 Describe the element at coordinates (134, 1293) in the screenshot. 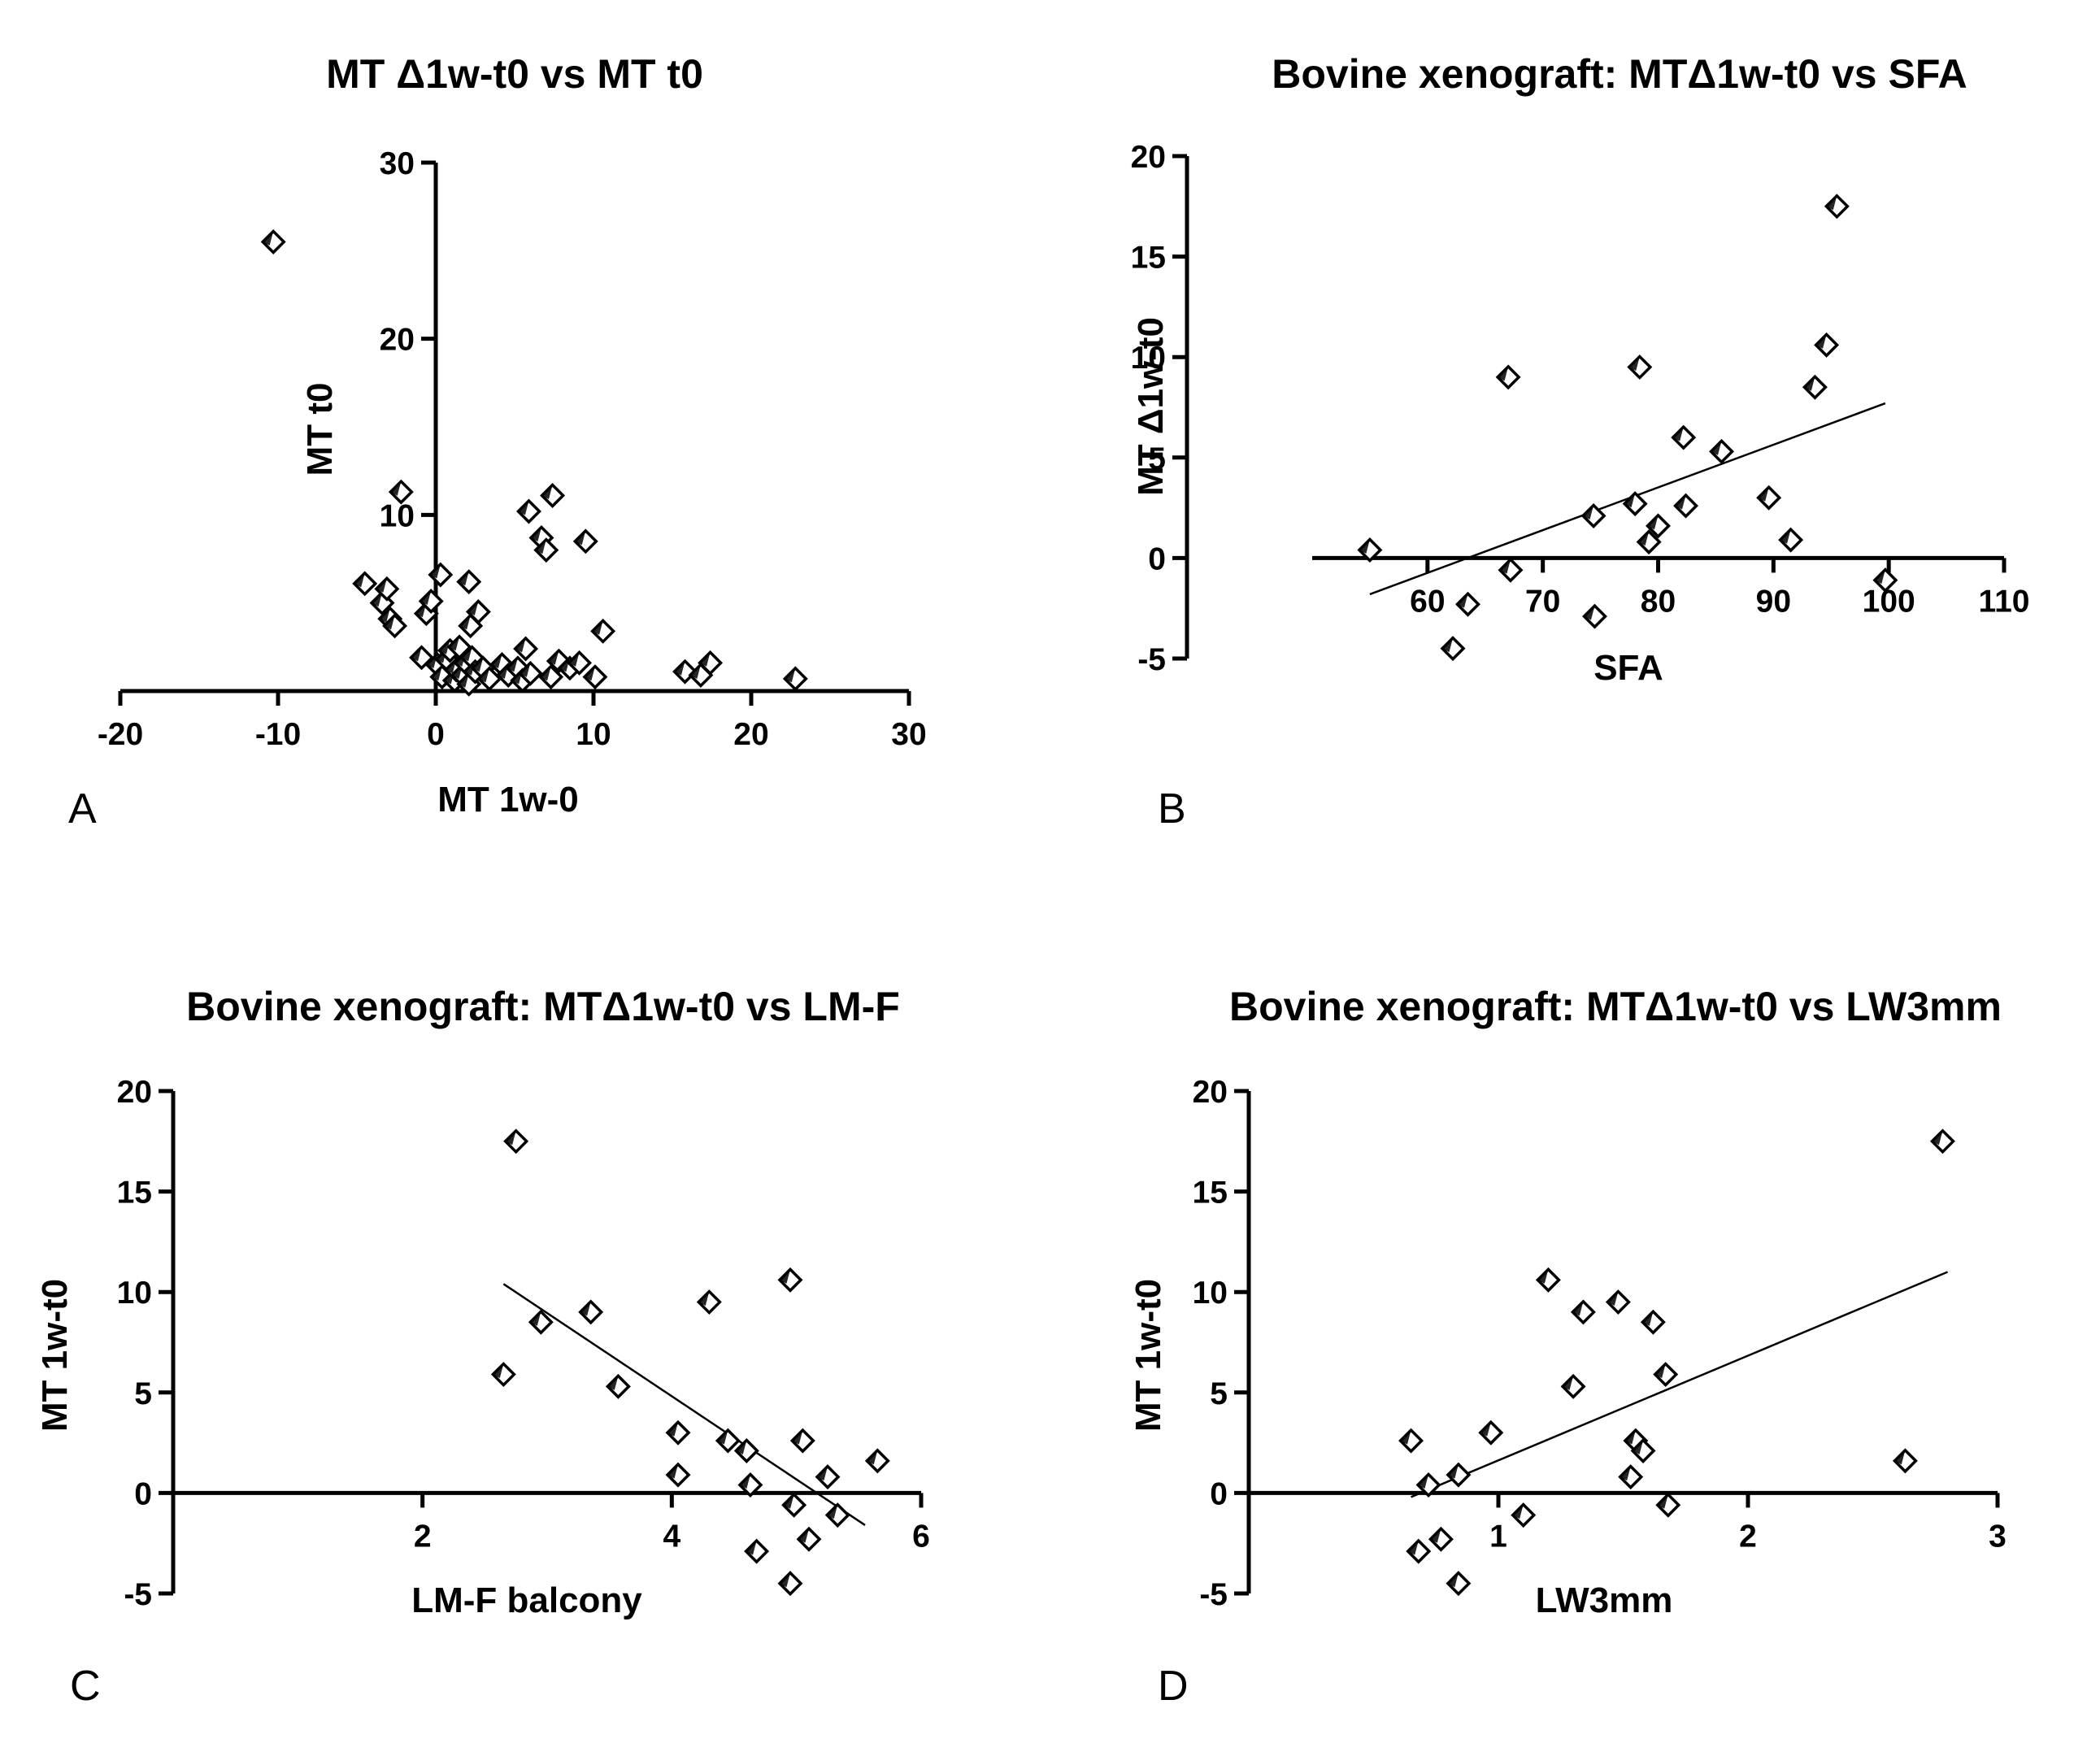

I see `panel-c-y-tick-label: 10` at that location.